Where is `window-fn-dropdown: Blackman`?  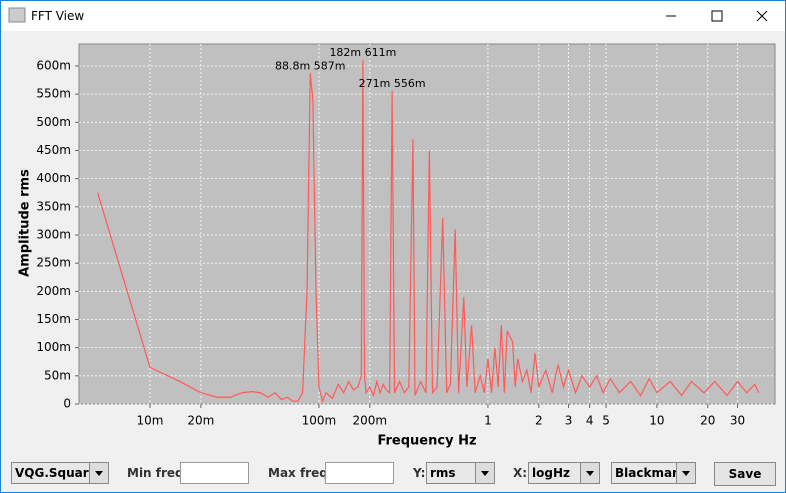 window-fn-dropdown: Blackman is located at coordinates (653, 473).